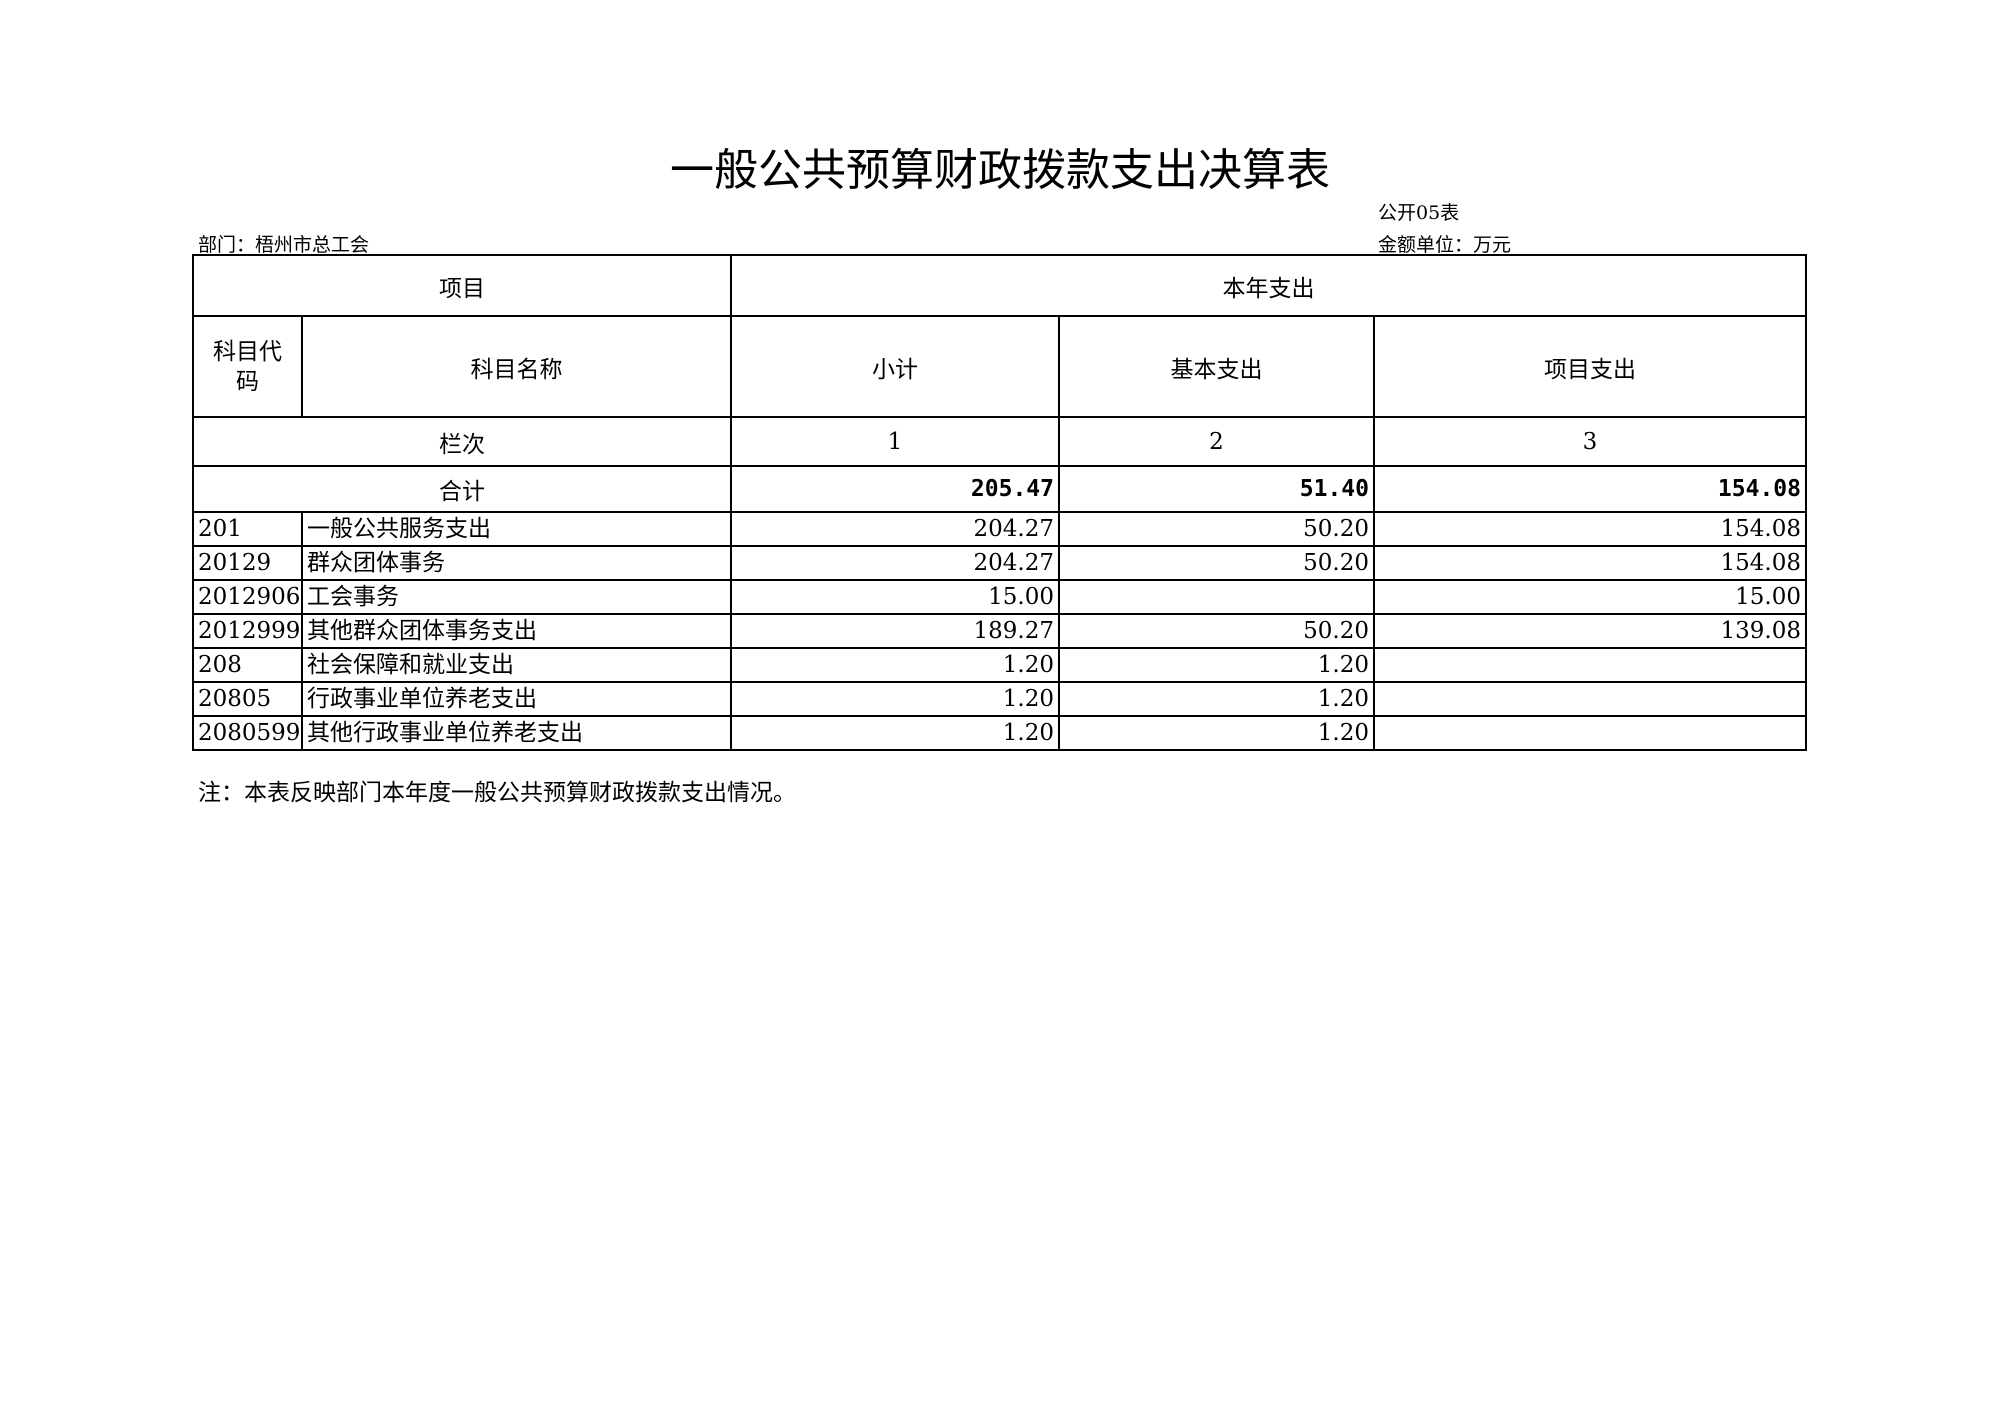 Image resolution: width=2000 pixels, height=1414 pixels. I want to click on header-row-2: 科目代码 科目名称 小计 基本支出 项目支出, so click(999, 366).